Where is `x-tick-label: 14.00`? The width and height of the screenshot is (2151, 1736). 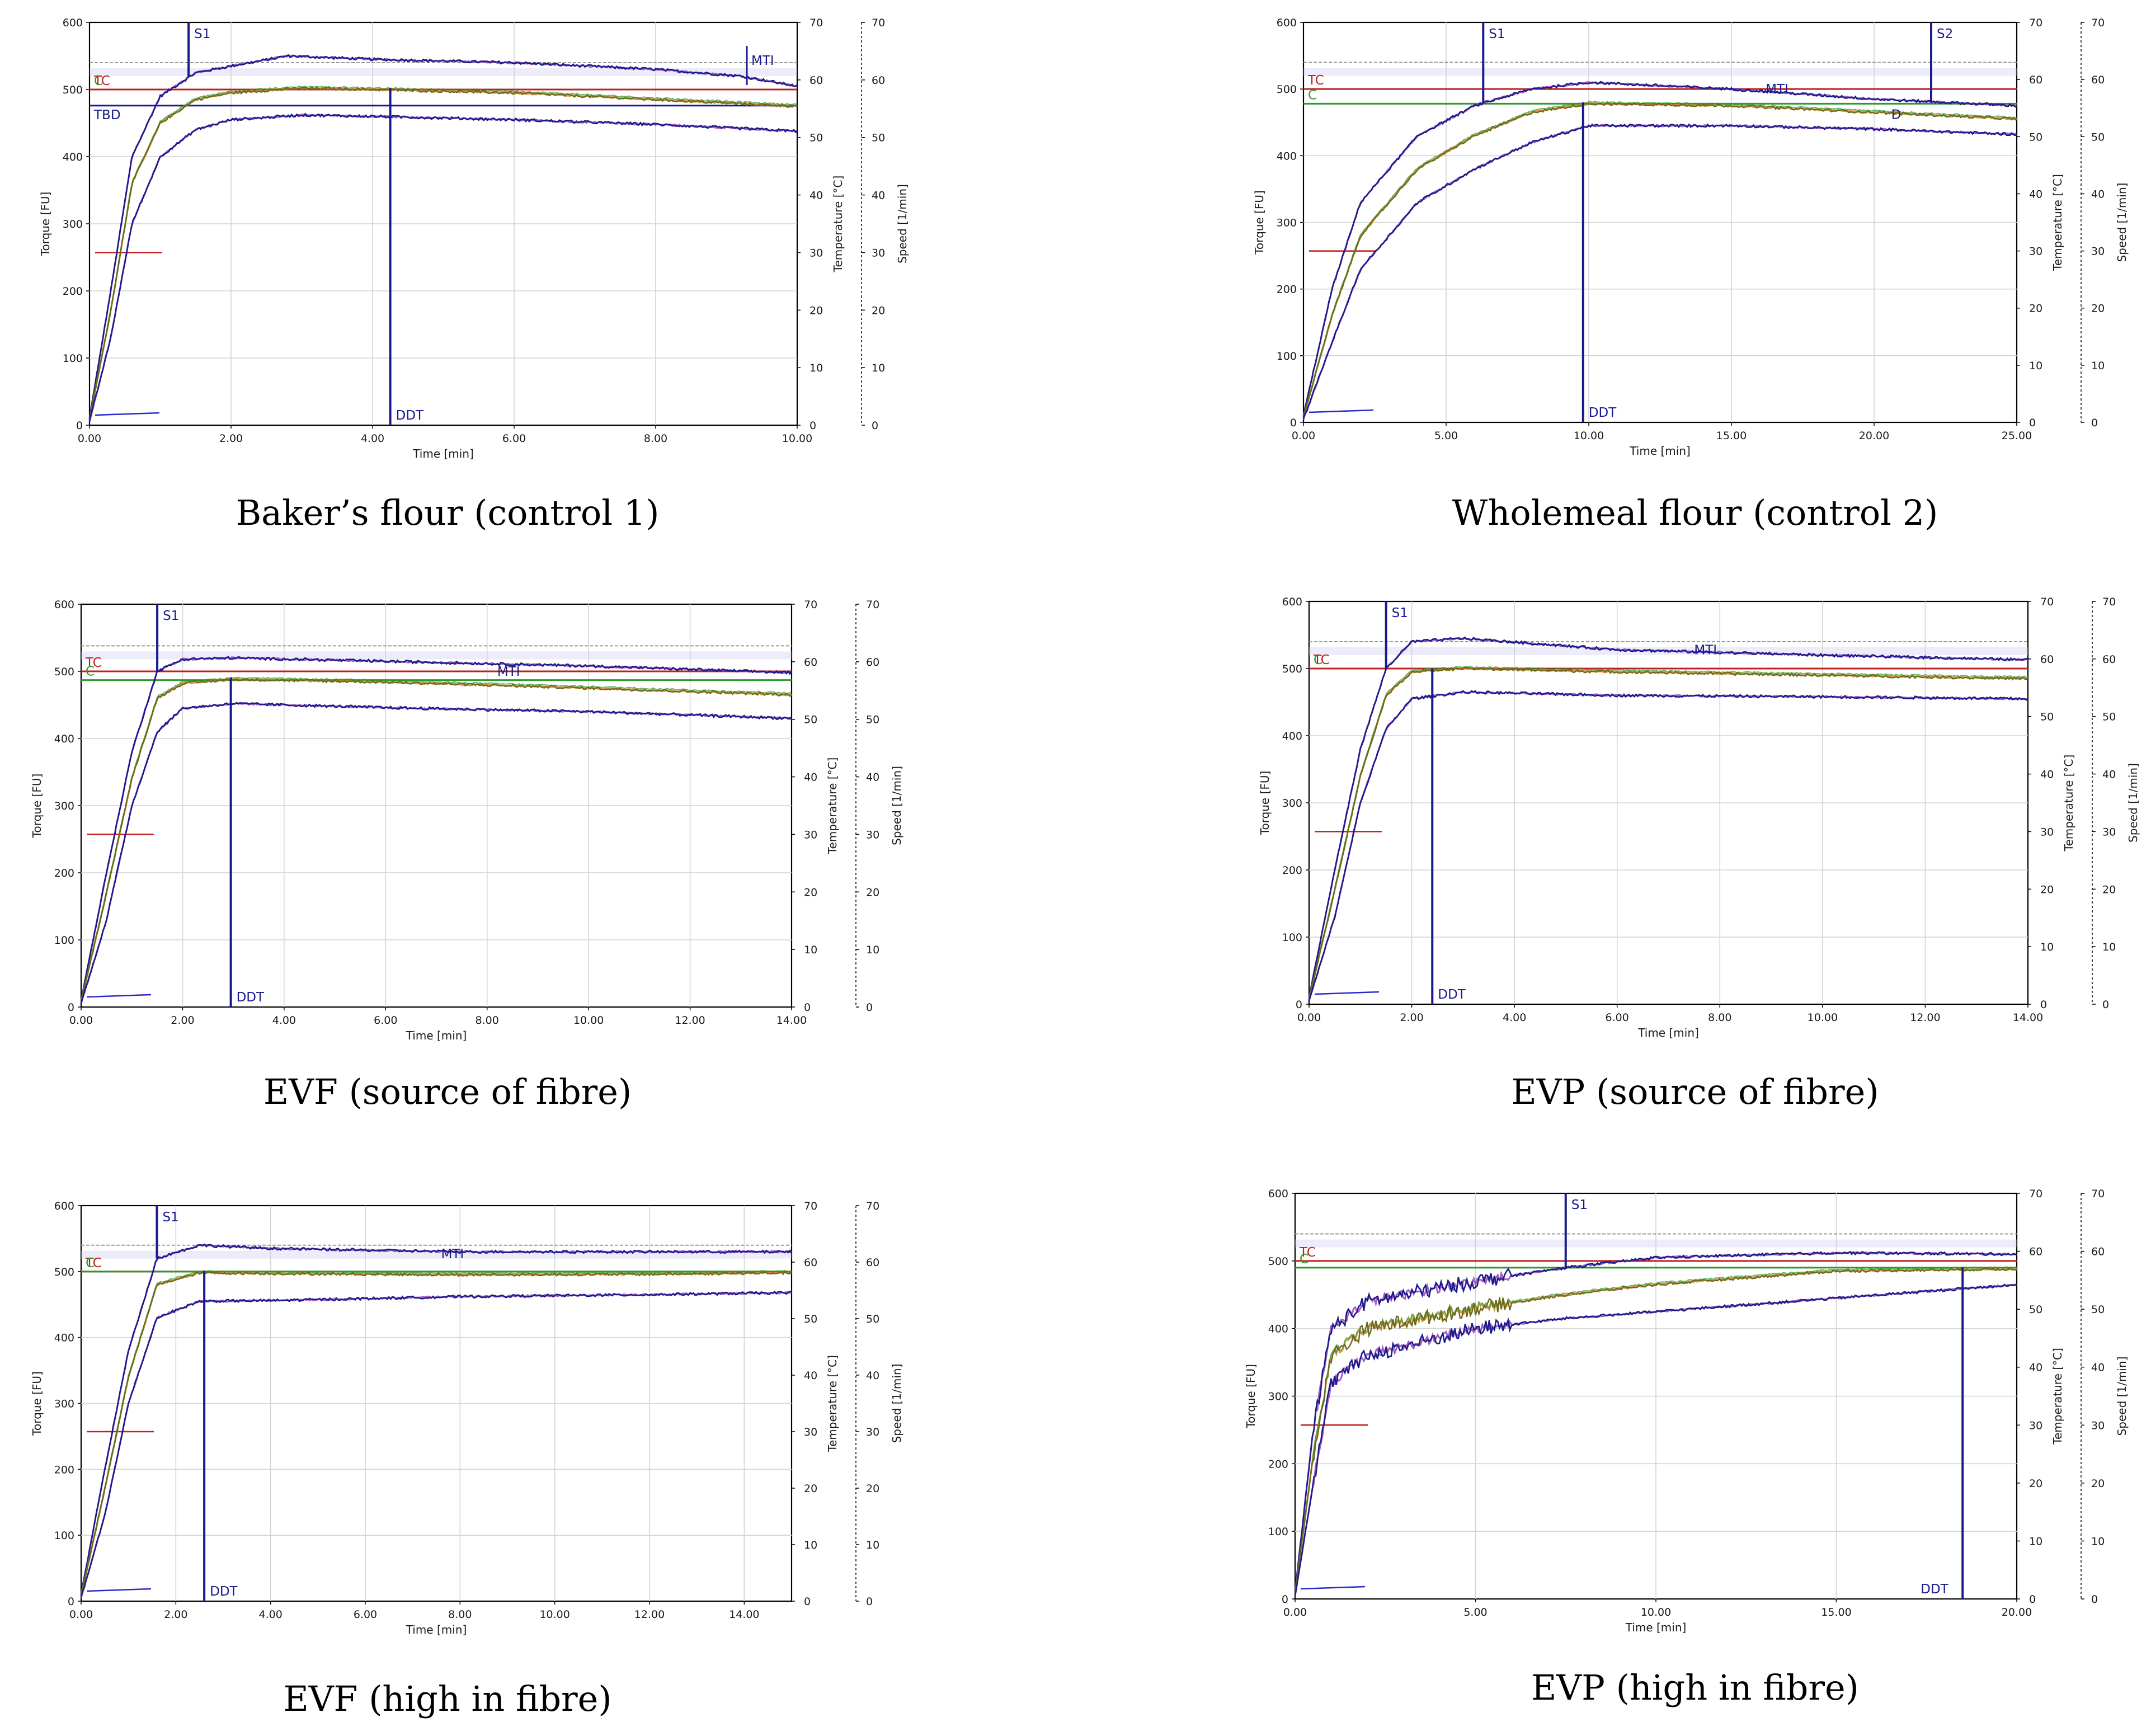
x-tick-label: 14.00 is located at coordinates (744, 1614).